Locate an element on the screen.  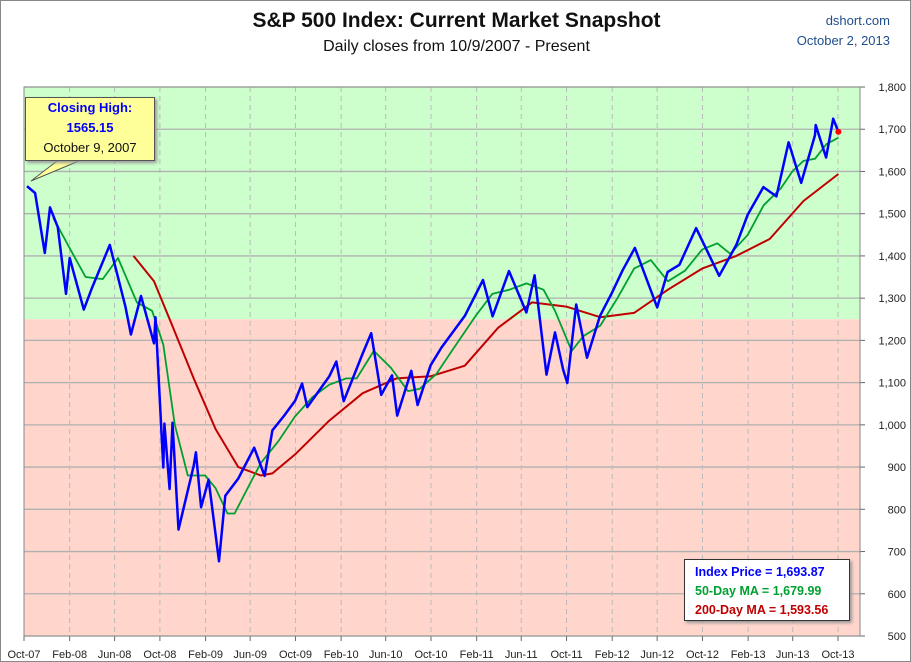
x-tick-label: Feb-10 is located at coordinates (341, 655).